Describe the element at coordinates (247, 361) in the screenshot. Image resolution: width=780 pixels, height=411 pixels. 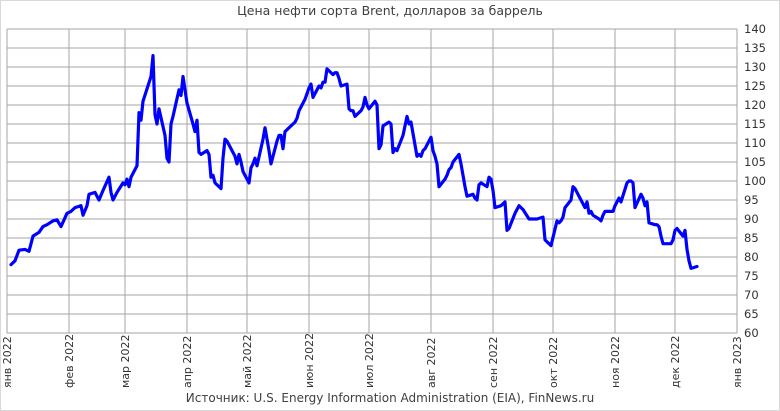
I see `x-tick-label: май 2022` at that location.